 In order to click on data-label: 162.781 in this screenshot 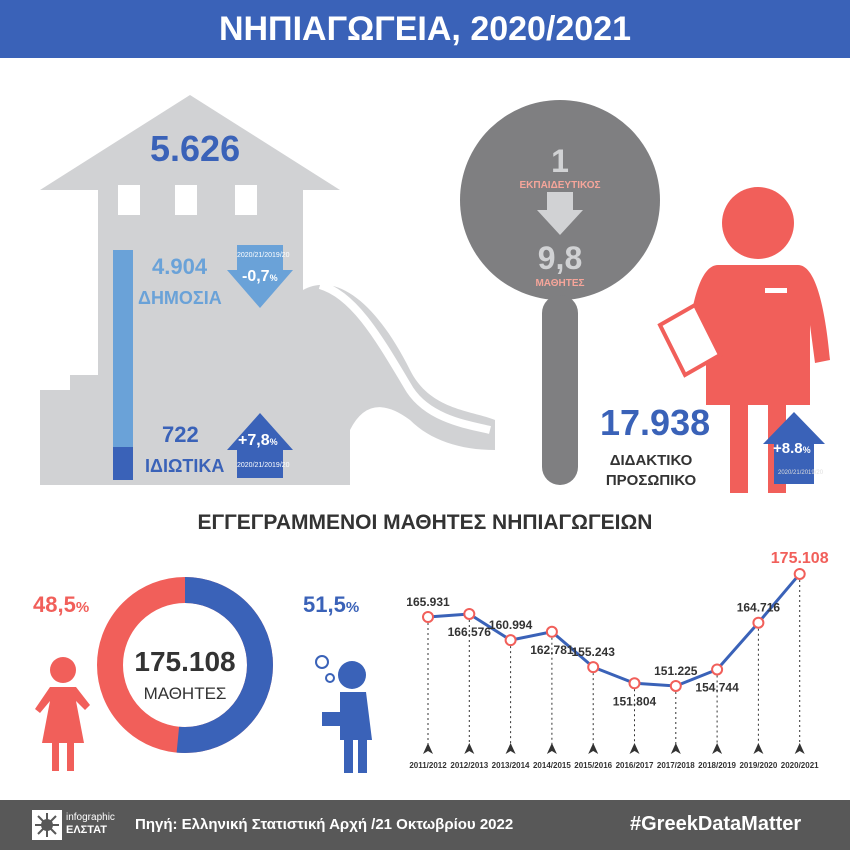, I will do `click(552, 650)`.